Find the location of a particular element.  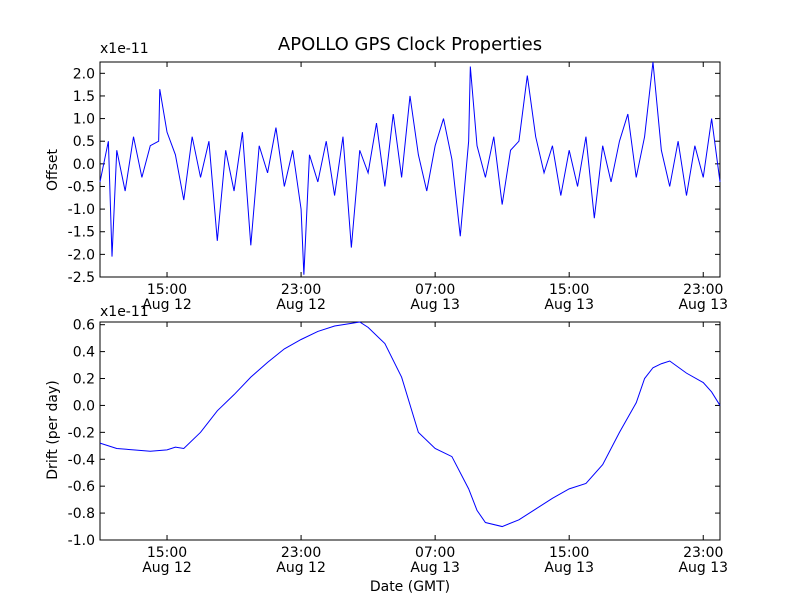

drift-y-multiplier: x1e-11 is located at coordinates (124, 312).